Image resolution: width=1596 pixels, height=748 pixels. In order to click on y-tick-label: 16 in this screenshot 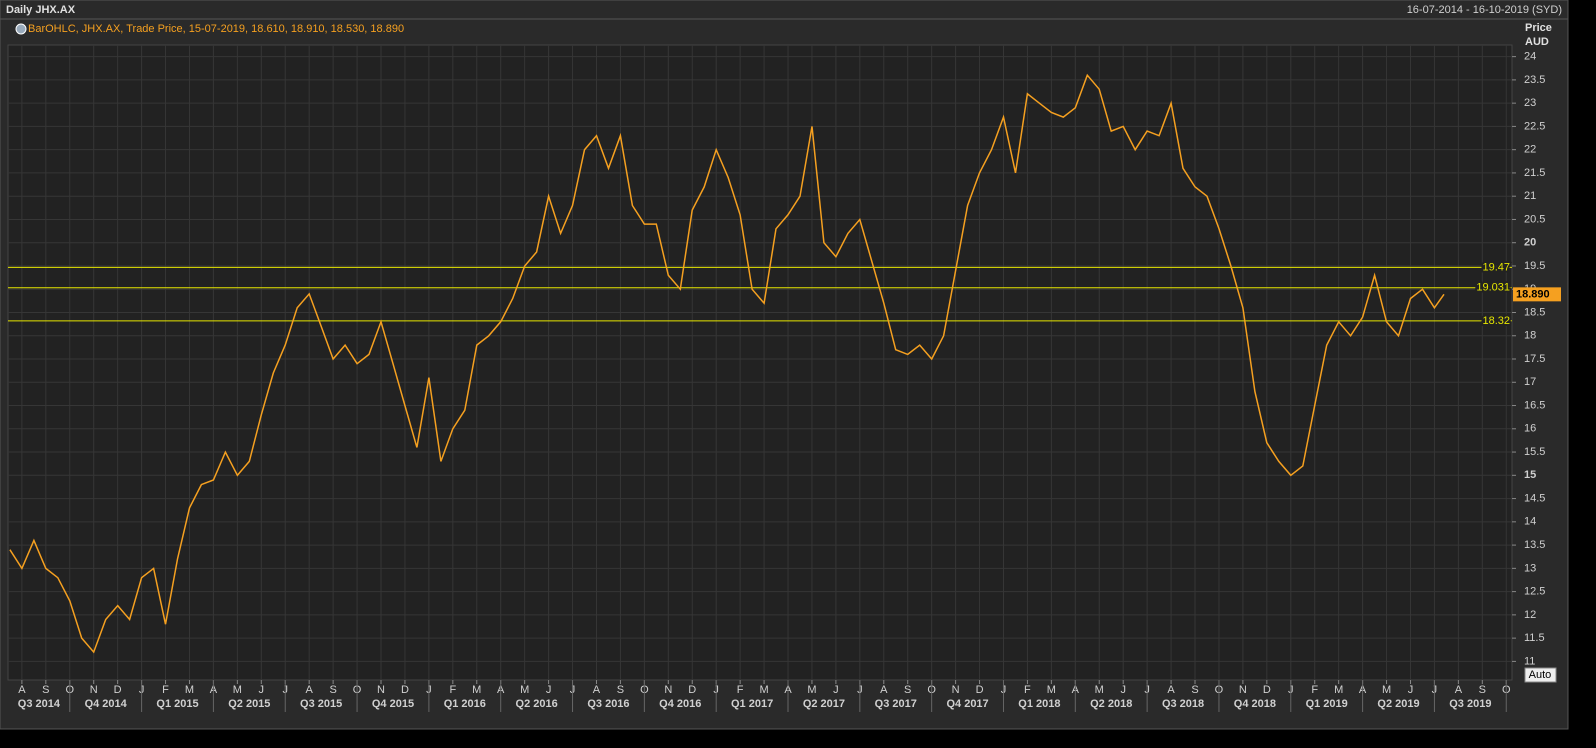, I will do `click(1530, 429)`.